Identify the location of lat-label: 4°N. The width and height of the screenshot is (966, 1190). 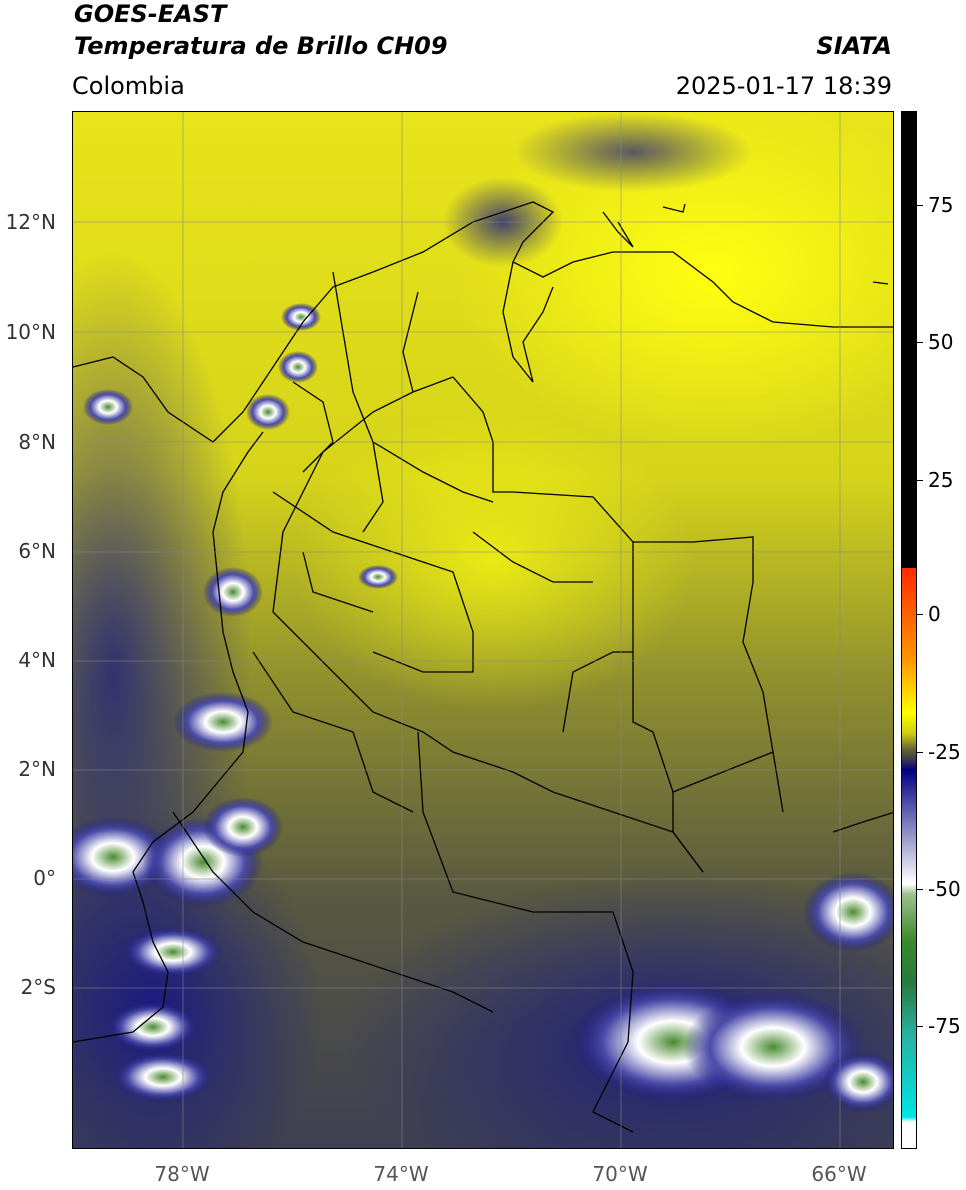
(37, 660).